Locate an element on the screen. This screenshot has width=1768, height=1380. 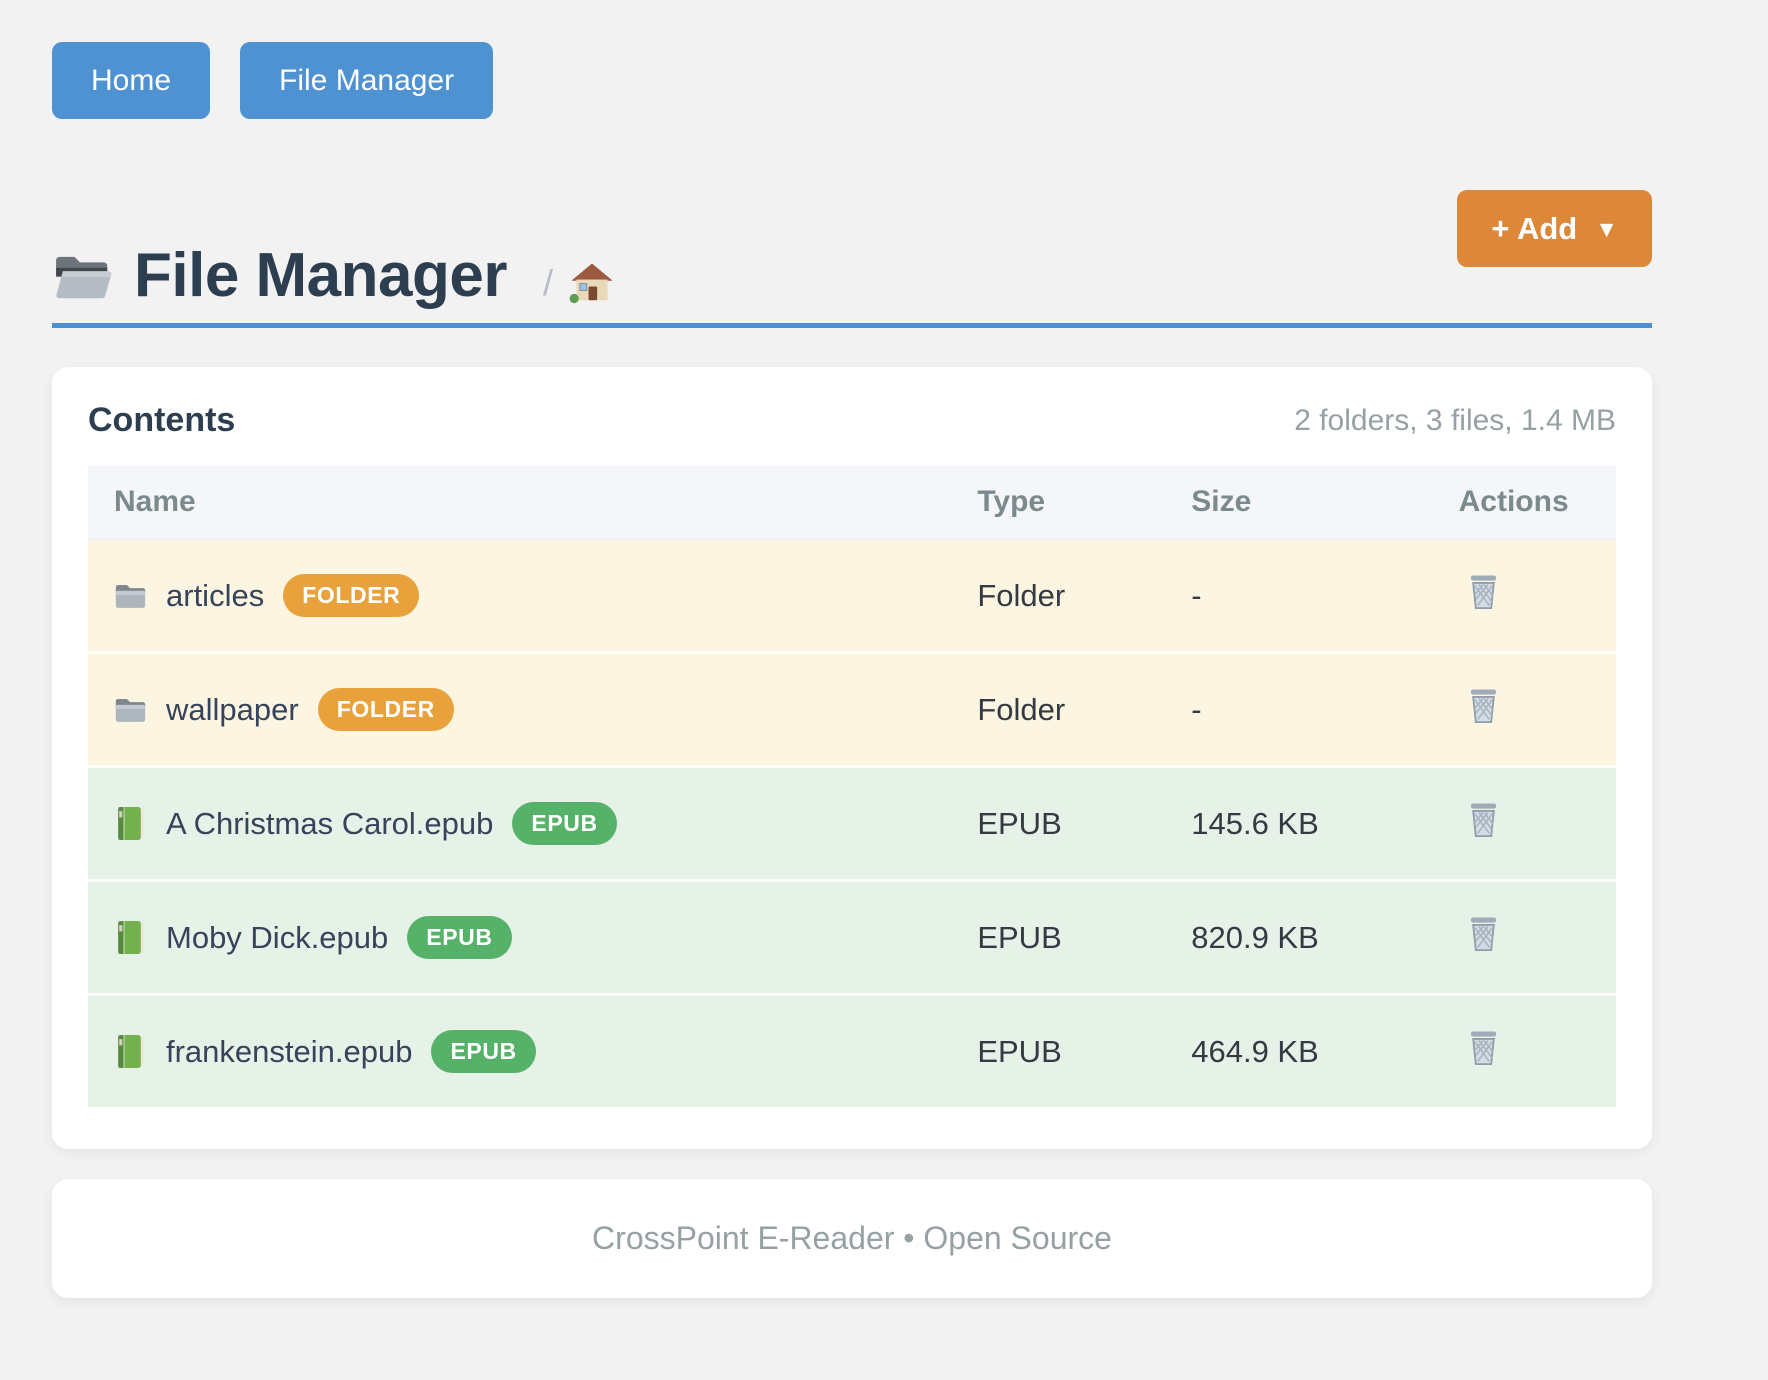
file-size: 820.9 KB is located at coordinates (1299, 937).